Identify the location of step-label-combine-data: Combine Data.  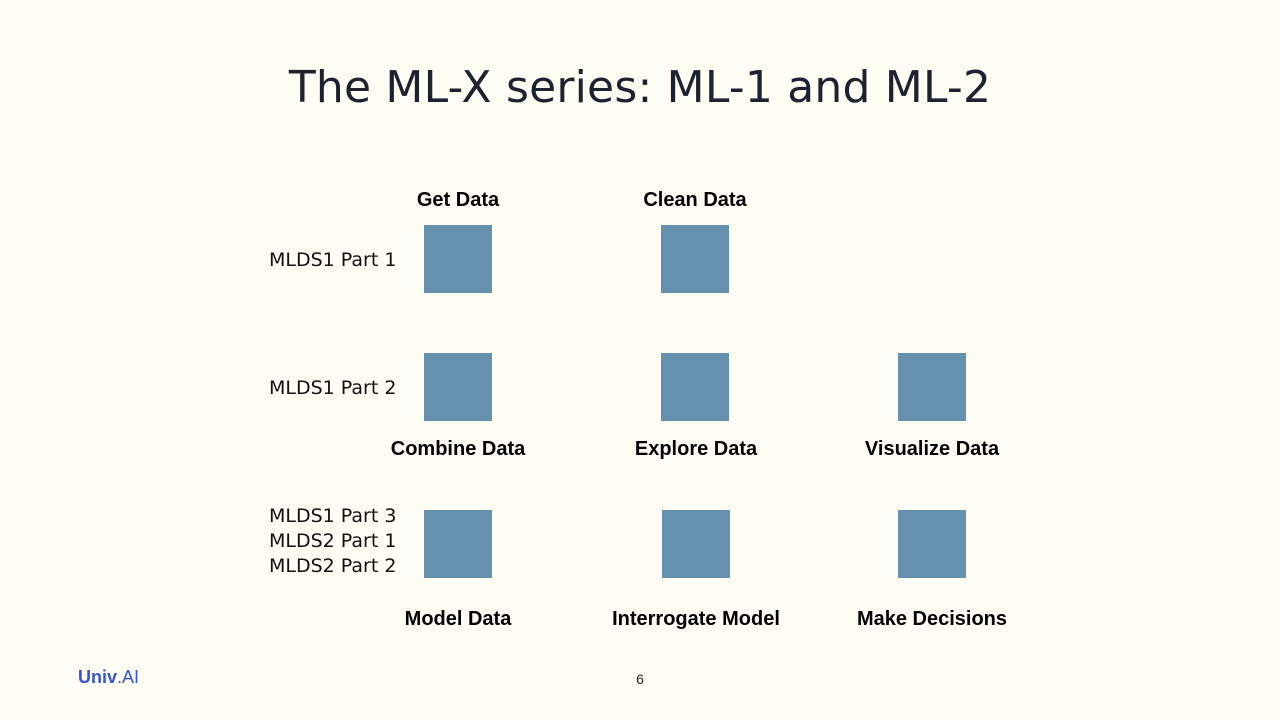
(458, 449).